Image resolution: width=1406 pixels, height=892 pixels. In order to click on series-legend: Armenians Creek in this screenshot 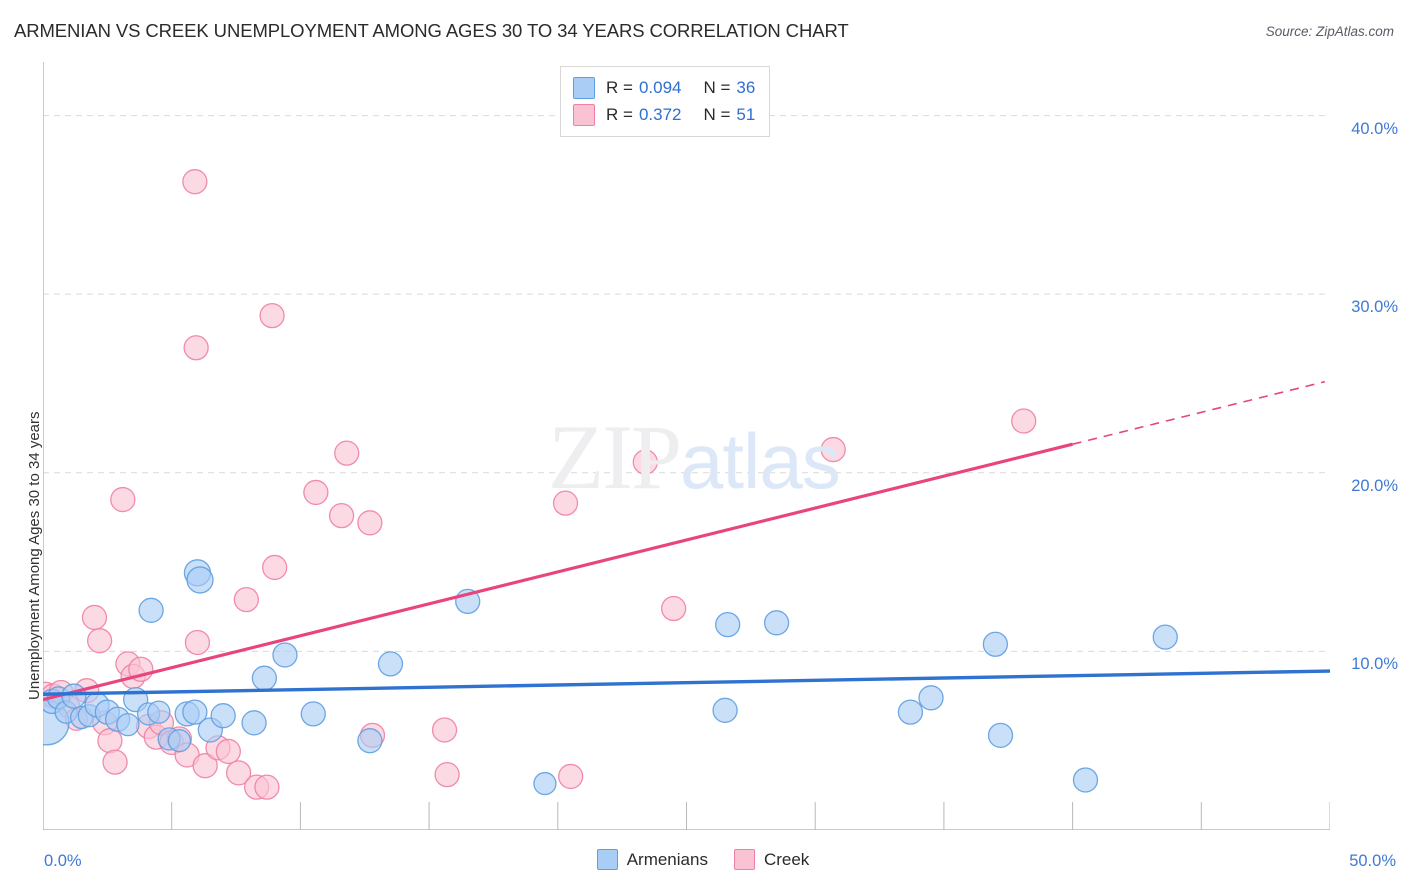, I will do `click(703, 859)`.